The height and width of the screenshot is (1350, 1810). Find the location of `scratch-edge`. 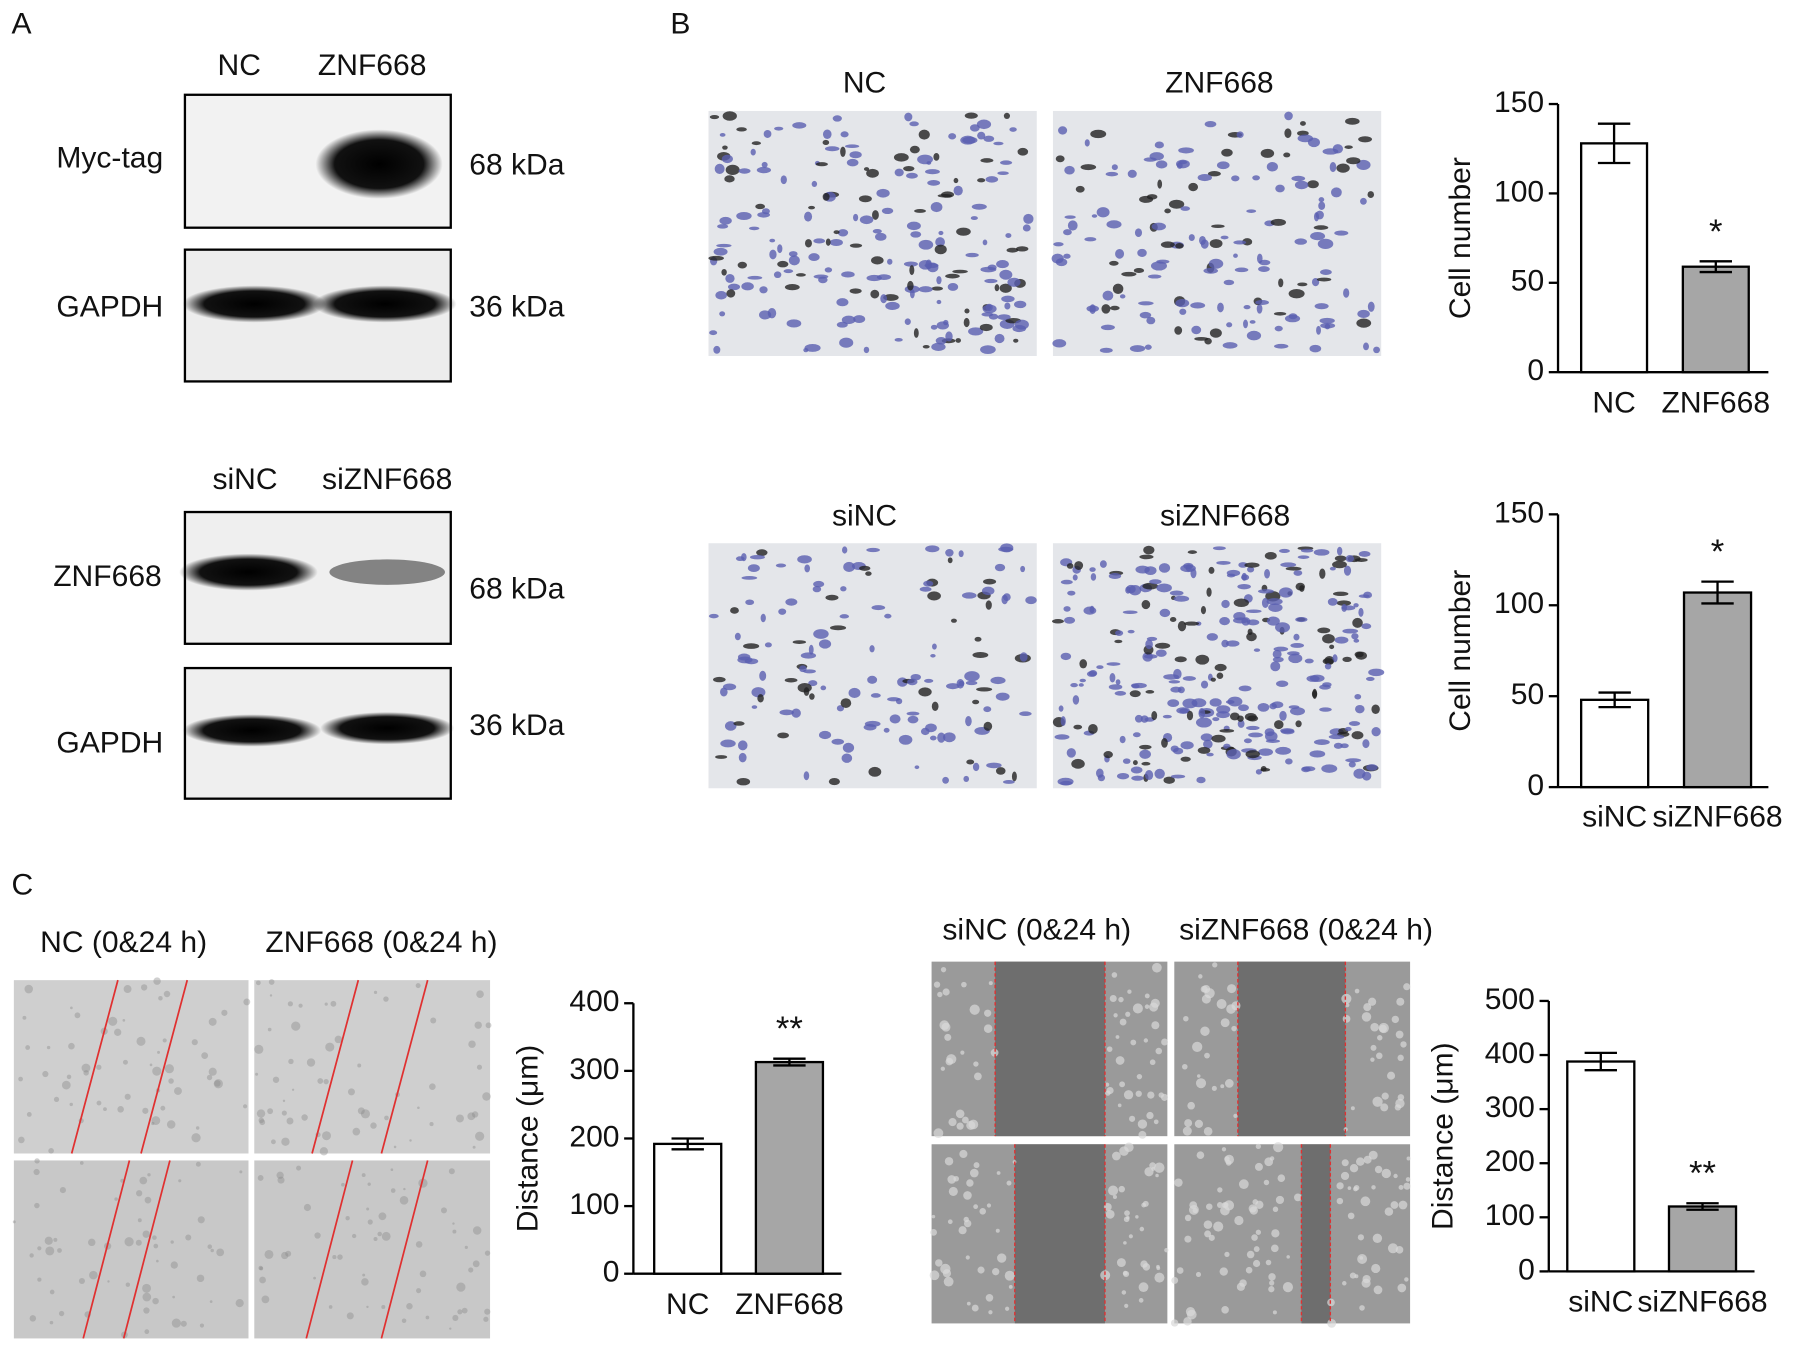

scratch-edge is located at coordinates (404, 1249).